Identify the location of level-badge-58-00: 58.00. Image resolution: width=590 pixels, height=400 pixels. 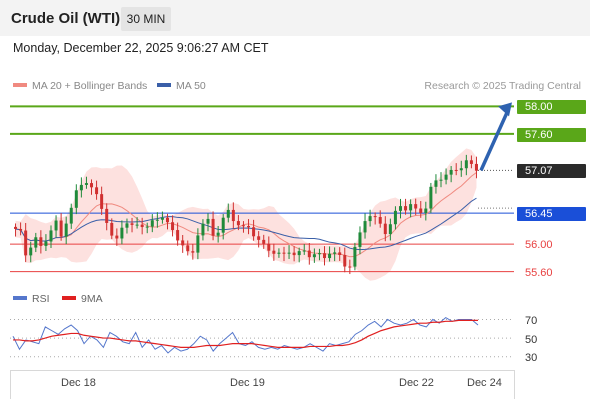
(551, 107).